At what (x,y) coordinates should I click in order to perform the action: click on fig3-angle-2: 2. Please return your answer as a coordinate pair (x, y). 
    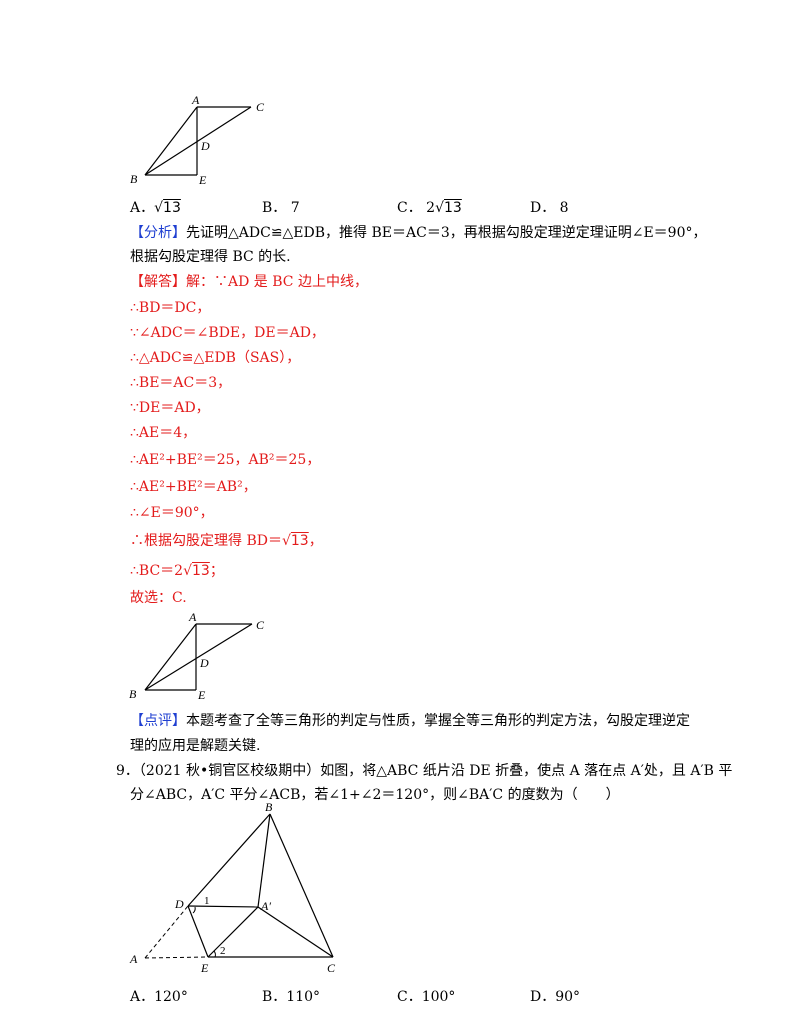
    Looking at the image, I should click on (223, 951).